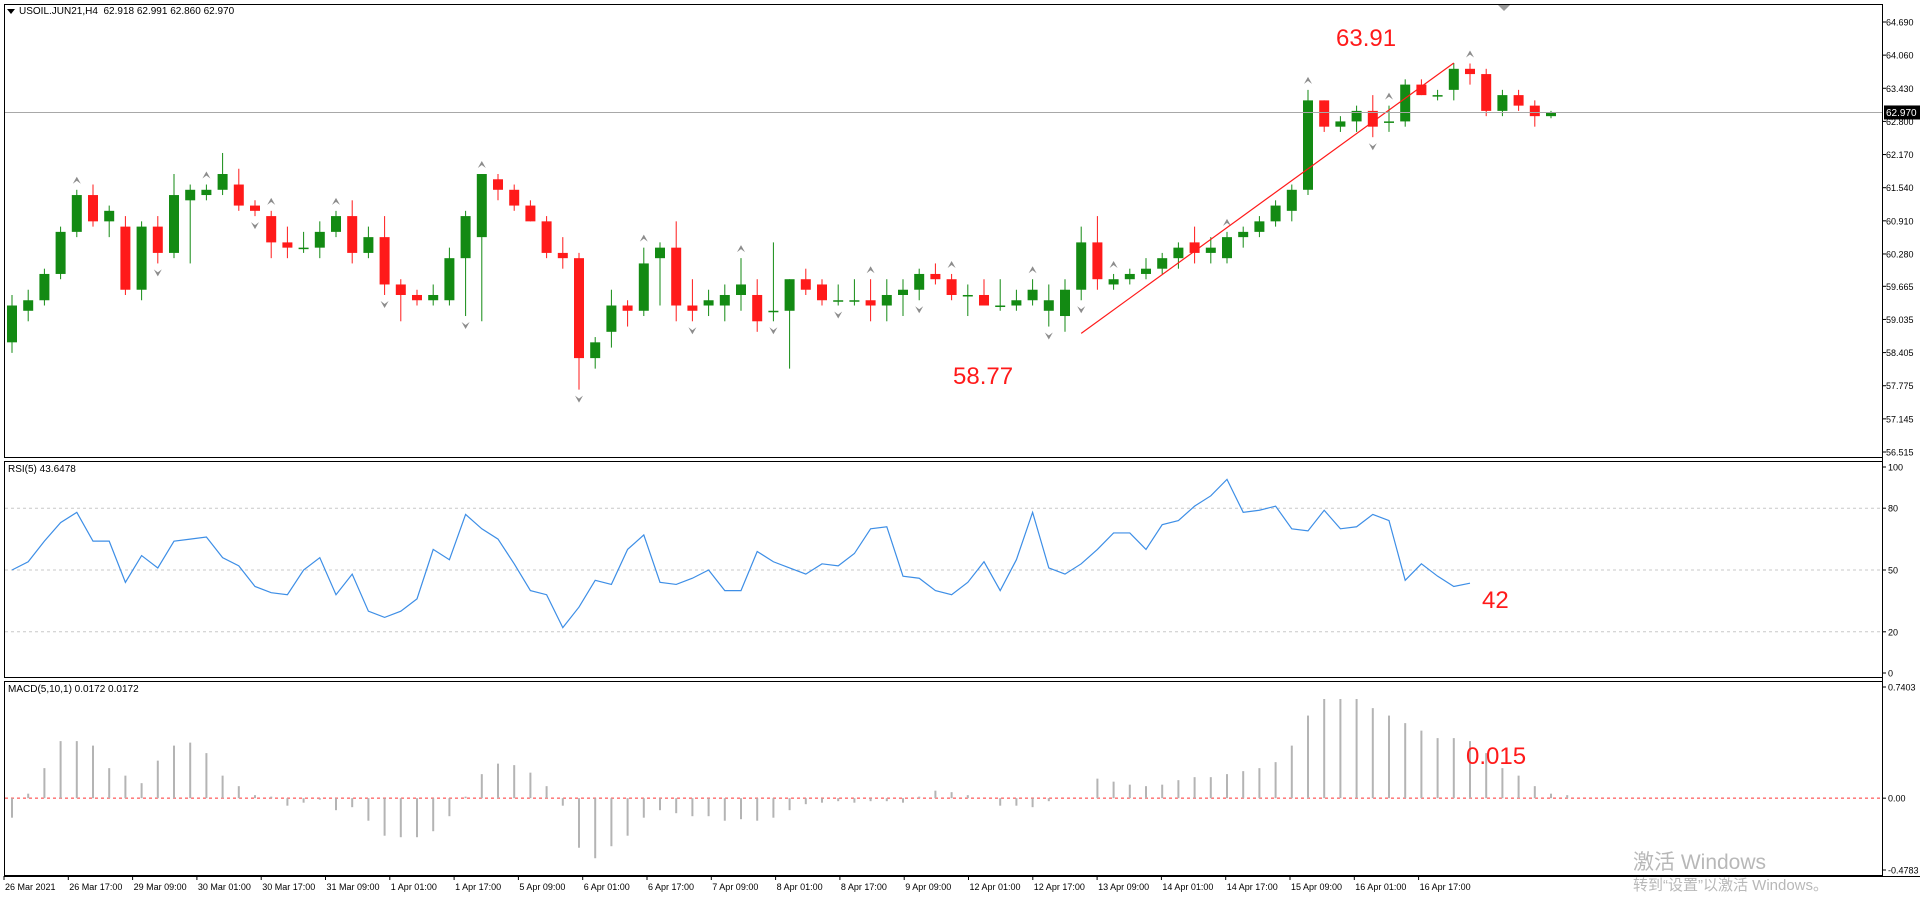 This screenshot has height=900, width=1920. Describe the element at coordinates (1495, 600) in the screenshot. I see `annotation-rsi-value: 42` at that location.